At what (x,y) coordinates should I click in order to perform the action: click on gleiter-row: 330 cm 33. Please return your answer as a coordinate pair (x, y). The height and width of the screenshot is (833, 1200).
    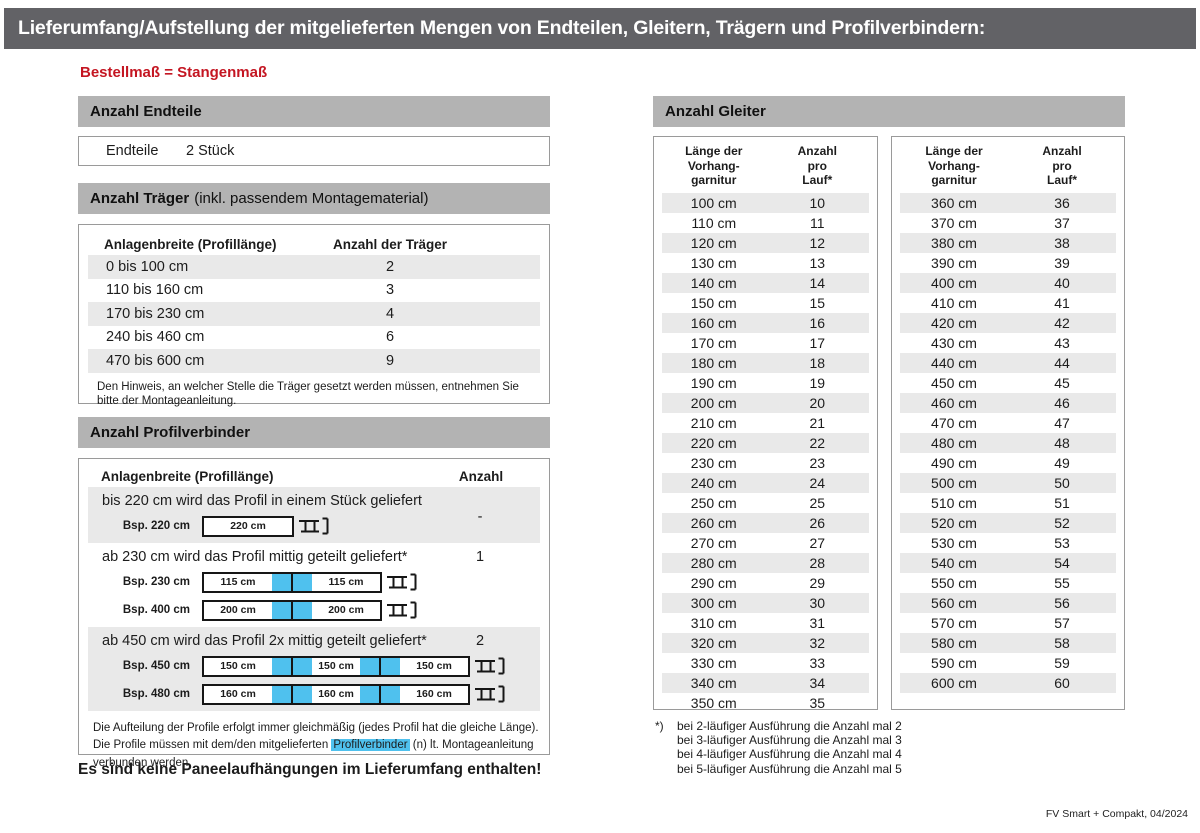
    Looking at the image, I should click on (765, 663).